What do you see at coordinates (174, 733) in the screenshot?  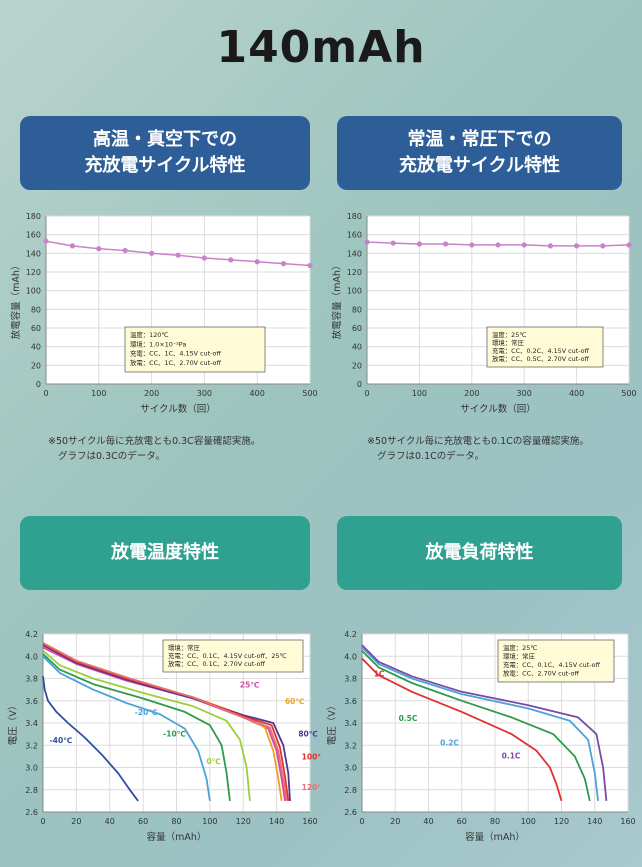 I see `series-label: -10℃` at bounding box center [174, 733].